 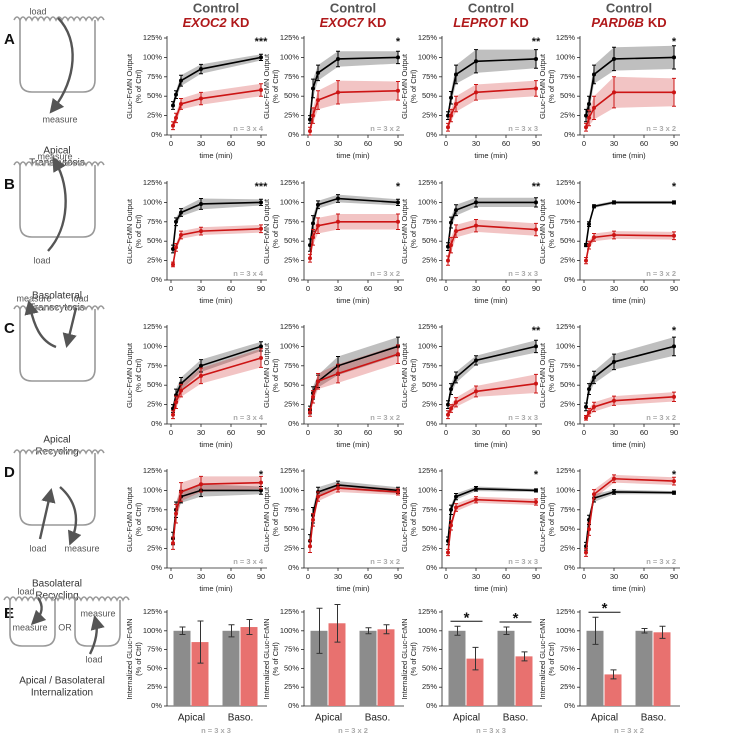 What do you see at coordinates (57, 296) in the screenshot?
I see `row-caption: Basolateral` at bounding box center [57, 296].